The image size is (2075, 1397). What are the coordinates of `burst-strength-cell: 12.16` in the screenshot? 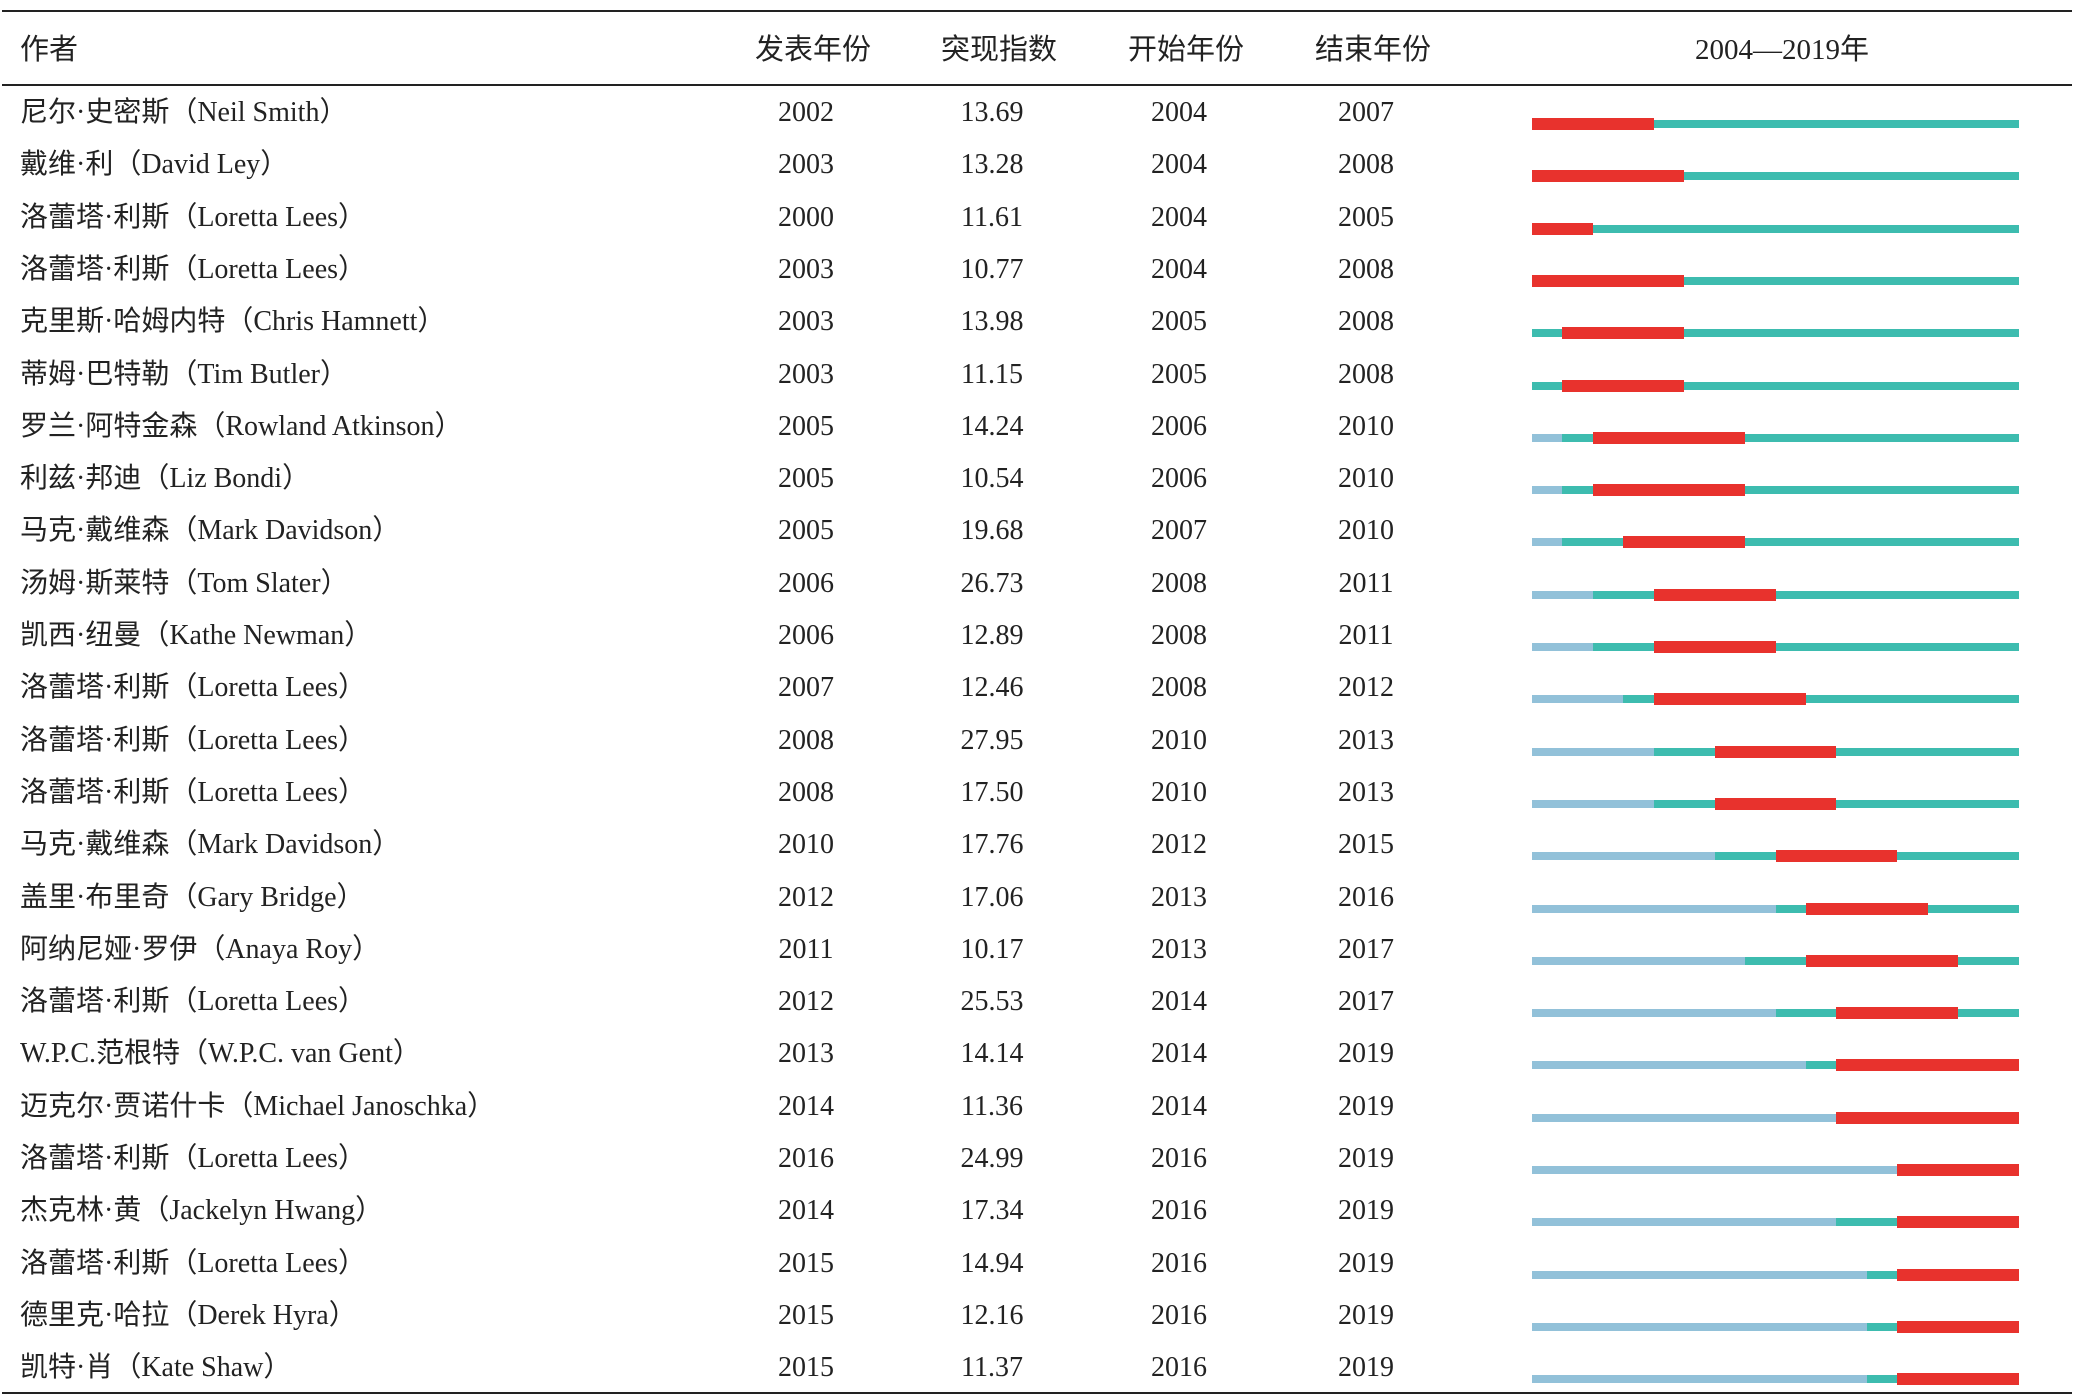 It's located at (992, 1315).